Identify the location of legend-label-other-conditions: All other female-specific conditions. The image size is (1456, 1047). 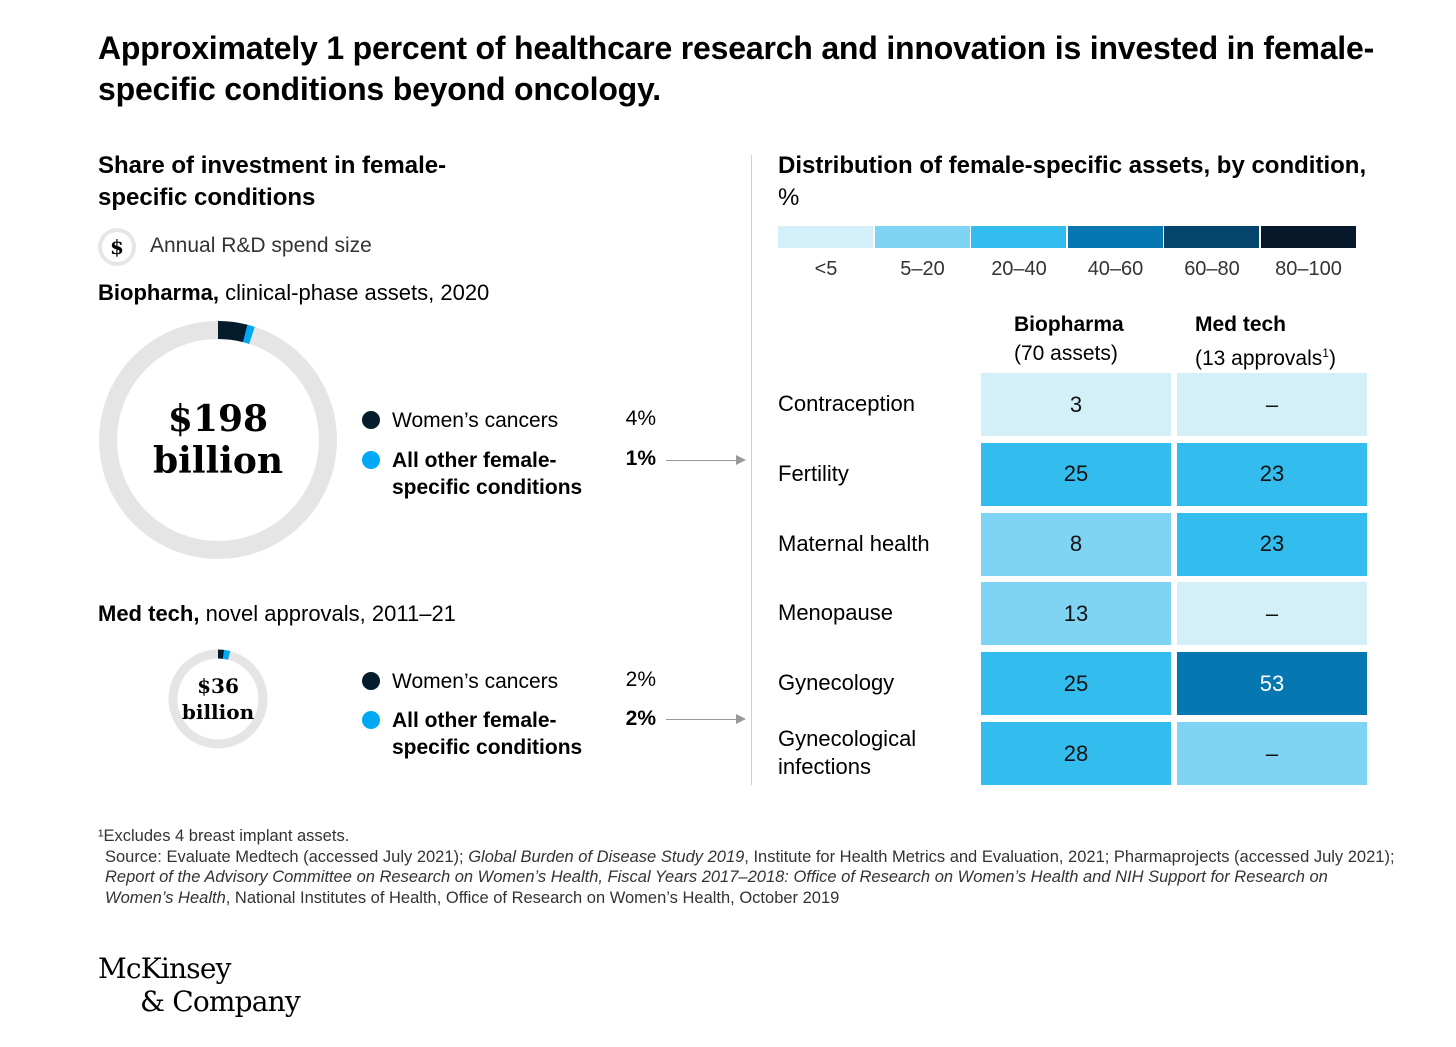
(487, 474).